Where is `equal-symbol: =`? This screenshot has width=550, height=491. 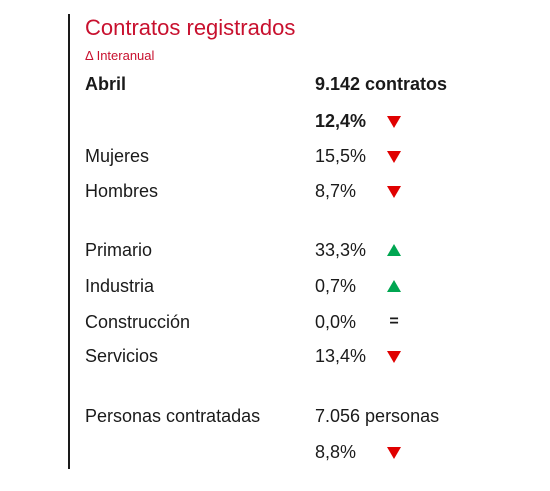 equal-symbol: = is located at coordinates (394, 321).